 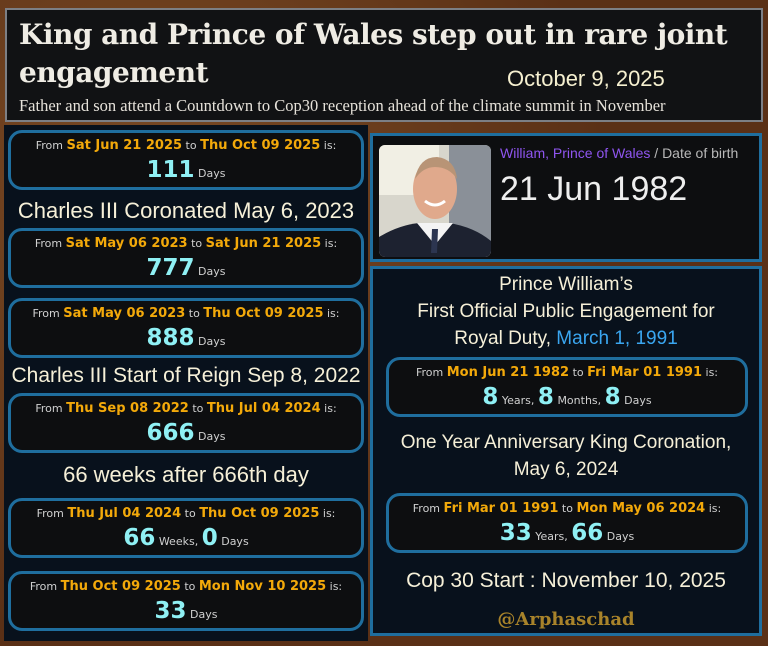 What do you see at coordinates (566, 338) in the screenshot?
I see `heading-line: Royal Duty, March 1, 1991` at bounding box center [566, 338].